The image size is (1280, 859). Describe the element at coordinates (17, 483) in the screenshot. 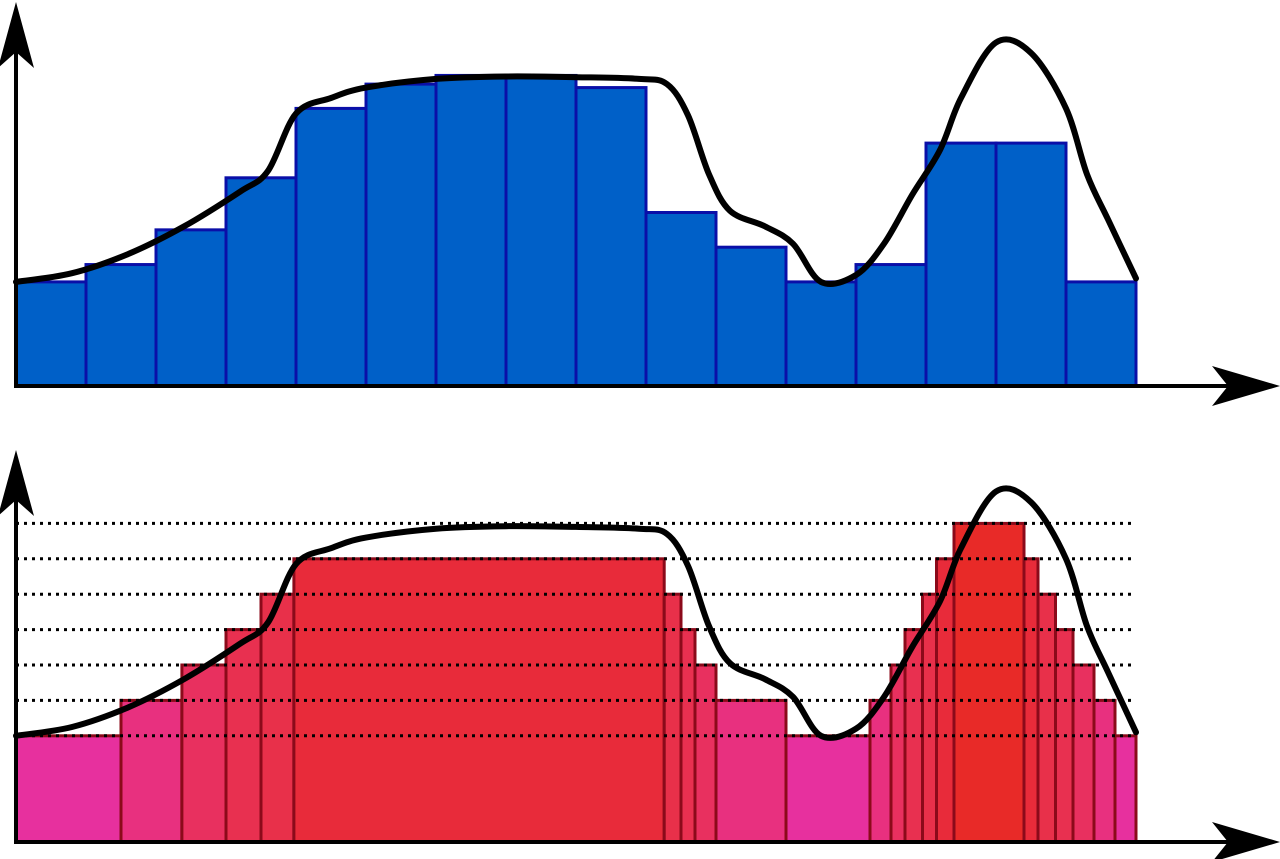

I see `bottom-y-axis-arrow-icon` at that location.